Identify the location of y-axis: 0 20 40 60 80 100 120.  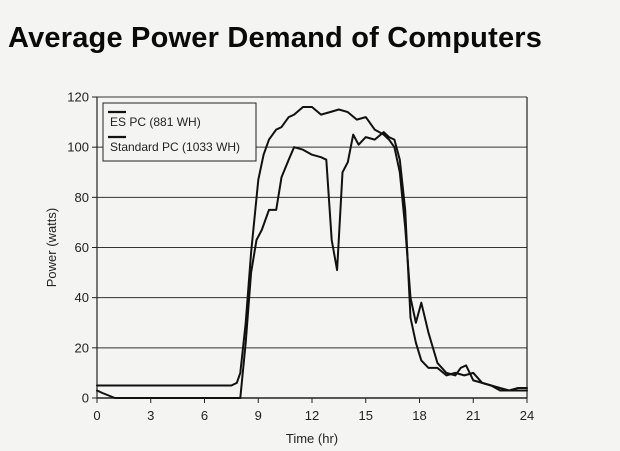
(82, 248).